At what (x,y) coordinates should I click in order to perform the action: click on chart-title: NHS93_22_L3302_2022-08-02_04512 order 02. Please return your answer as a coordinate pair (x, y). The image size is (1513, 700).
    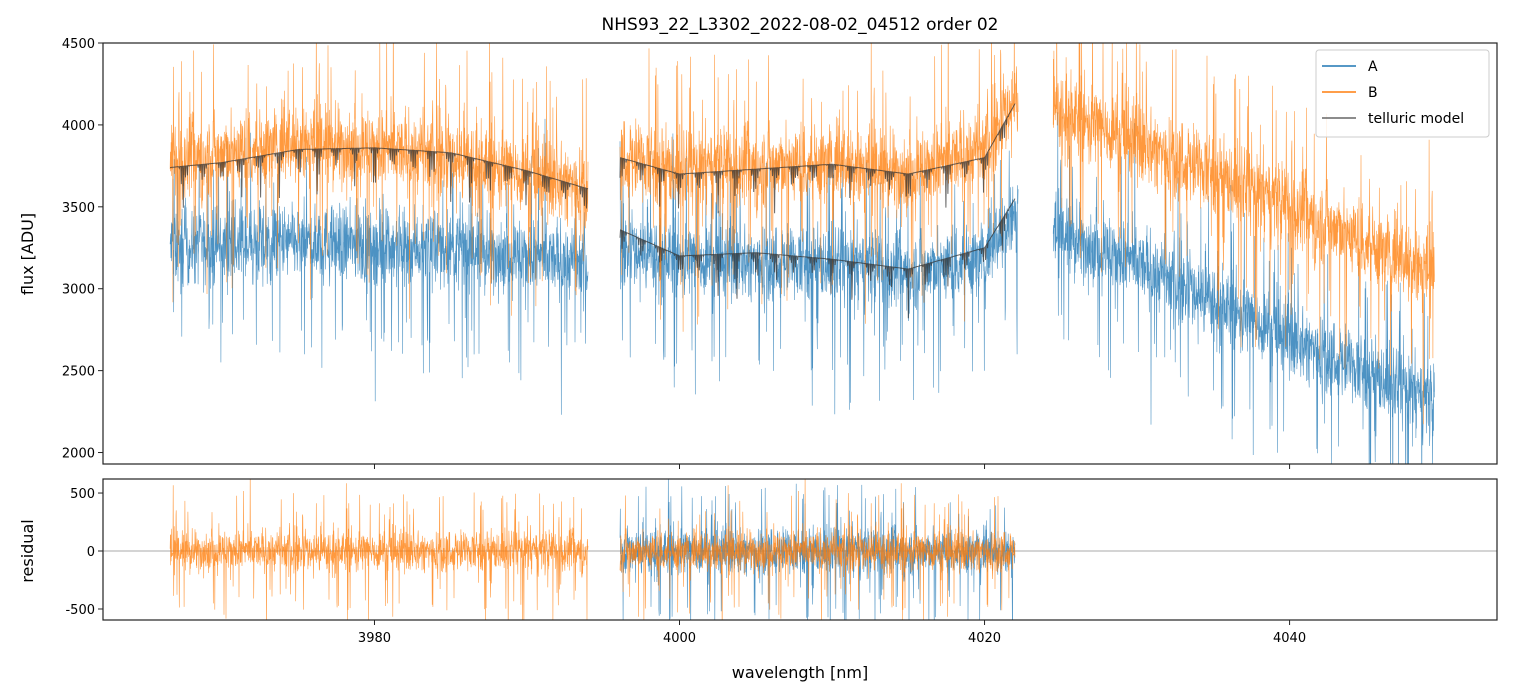
    Looking at the image, I should click on (800, 25).